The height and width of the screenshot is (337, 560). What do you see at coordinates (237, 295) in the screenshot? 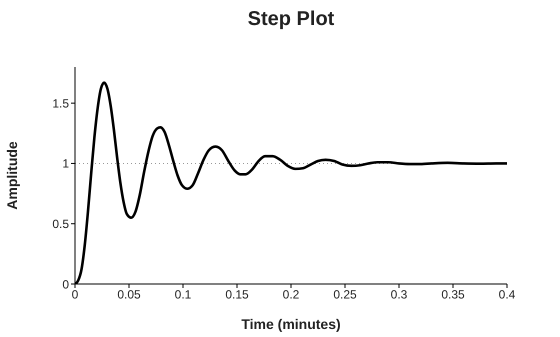
I see `x-tick-label: 0.15` at bounding box center [237, 295].